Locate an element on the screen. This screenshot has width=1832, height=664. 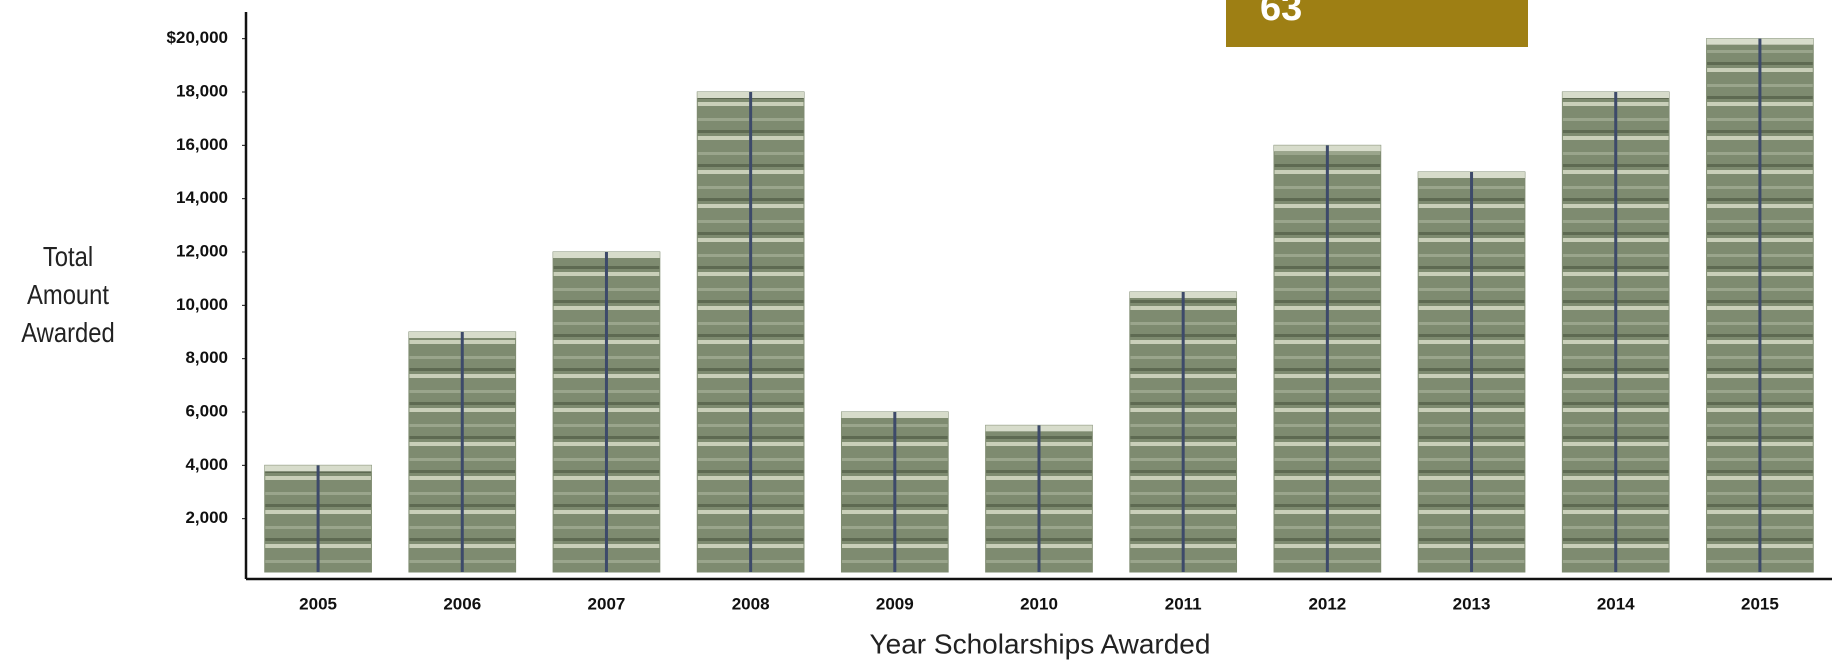
x-tick-label: 2005 is located at coordinates (318, 603).